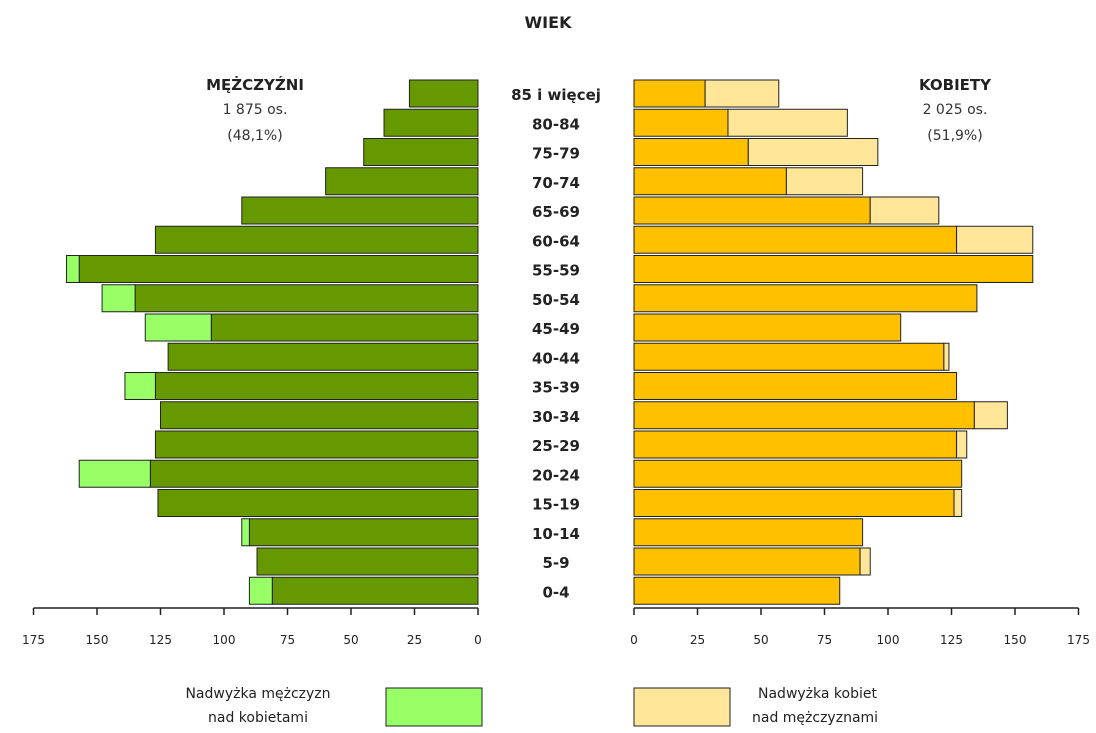 This screenshot has height=733, width=1096. Describe the element at coordinates (549, 22) in the screenshot. I see `chart-title: WIEK` at that location.